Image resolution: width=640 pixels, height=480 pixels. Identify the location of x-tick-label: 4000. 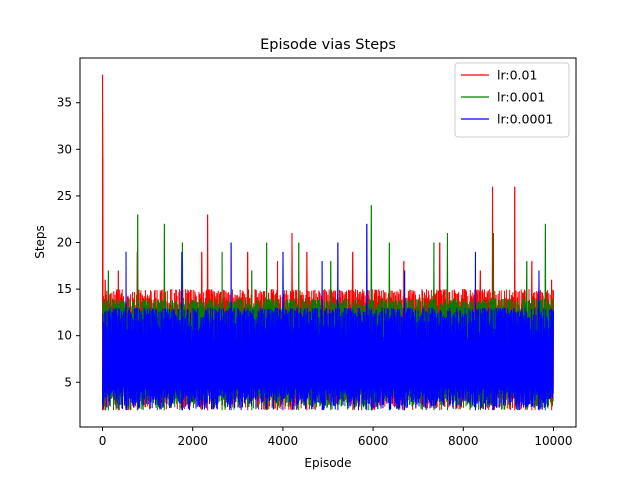
(283, 441).